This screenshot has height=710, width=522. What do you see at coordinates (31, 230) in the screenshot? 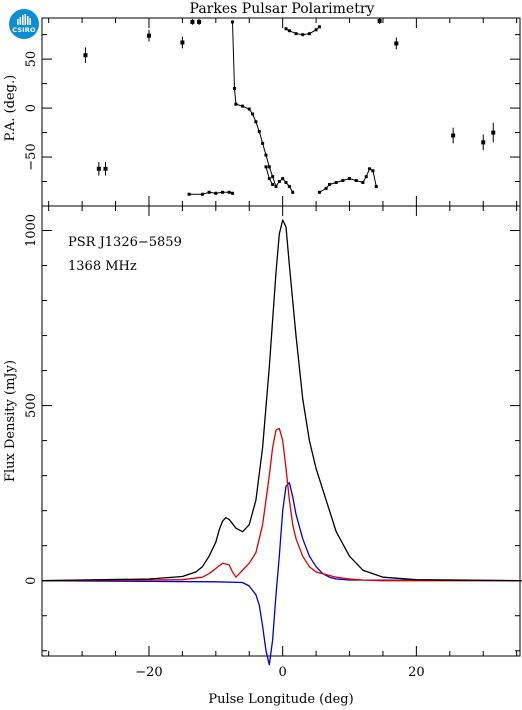
I see `profile-y-tick-label: 1000` at bounding box center [31, 230].